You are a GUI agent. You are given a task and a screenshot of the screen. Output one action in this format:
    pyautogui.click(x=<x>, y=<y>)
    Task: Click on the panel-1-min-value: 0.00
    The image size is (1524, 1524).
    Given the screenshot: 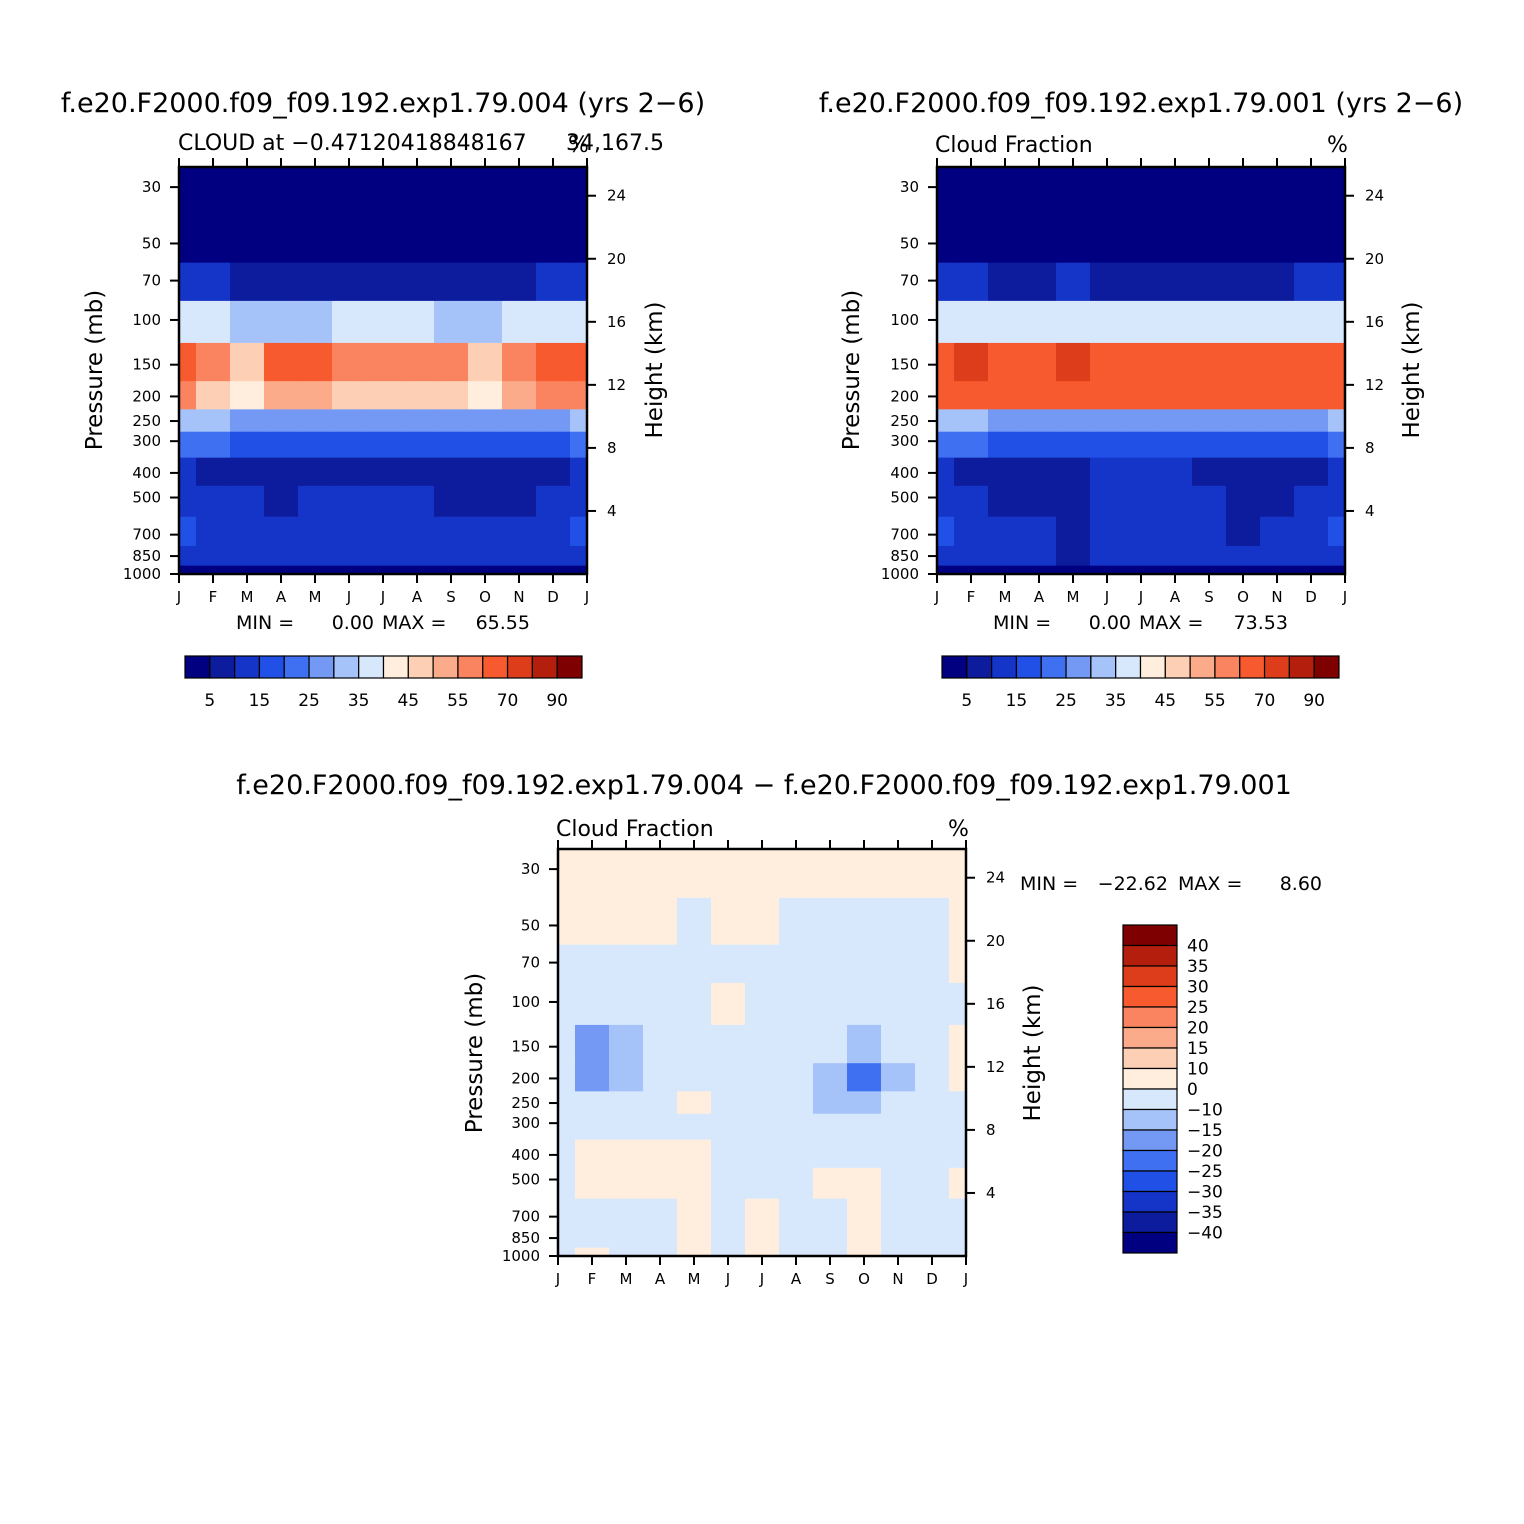 What is the action you would take?
    pyautogui.click(x=353, y=623)
    